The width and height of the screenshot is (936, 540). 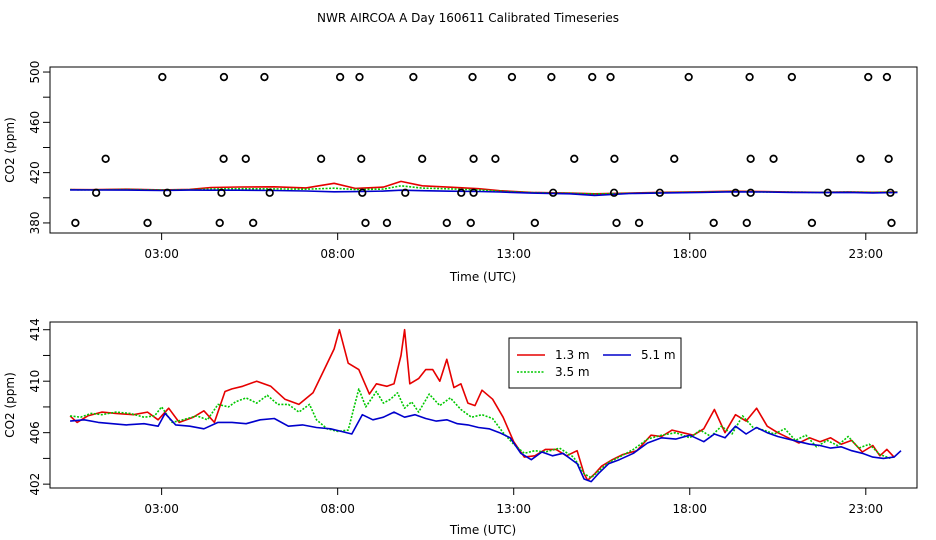 I want to click on series-5-1-m-line, so click(x=486, y=447).